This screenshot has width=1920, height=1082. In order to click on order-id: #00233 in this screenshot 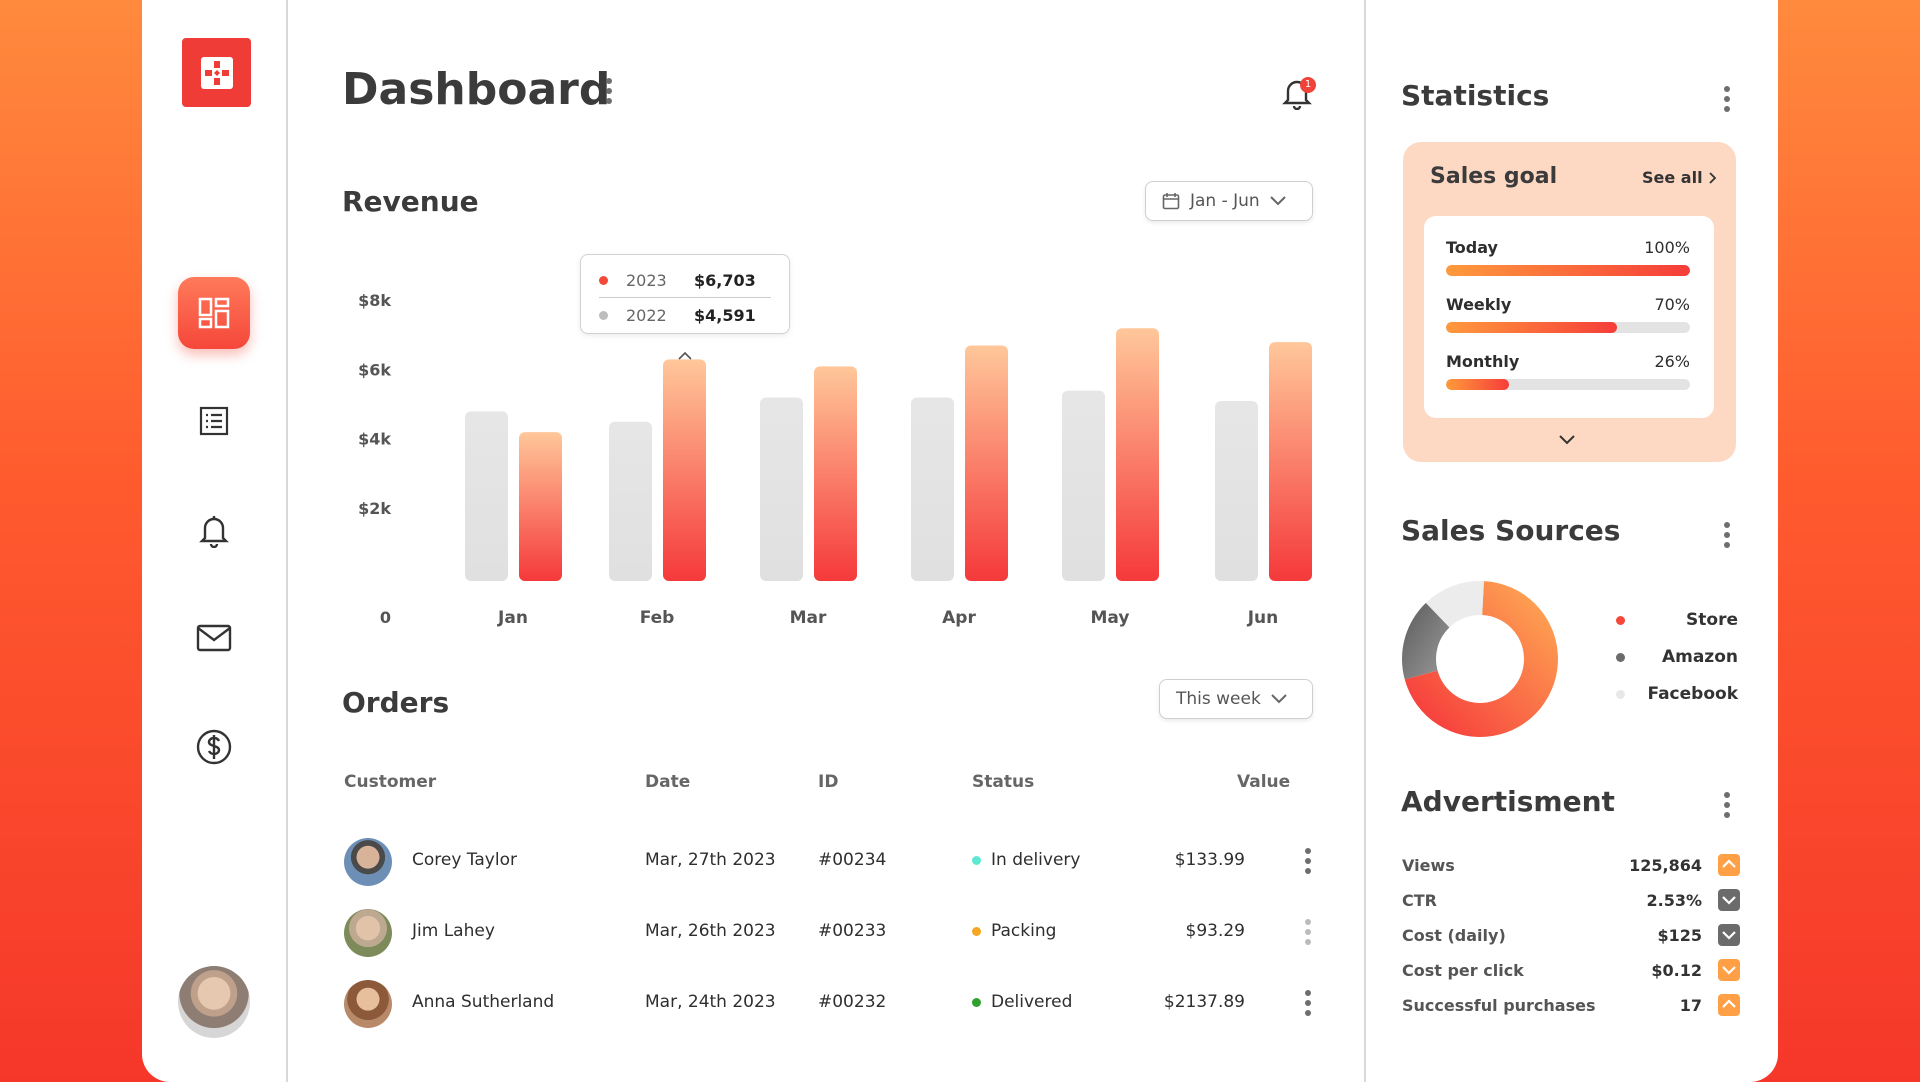, I will do `click(852, 931)`.